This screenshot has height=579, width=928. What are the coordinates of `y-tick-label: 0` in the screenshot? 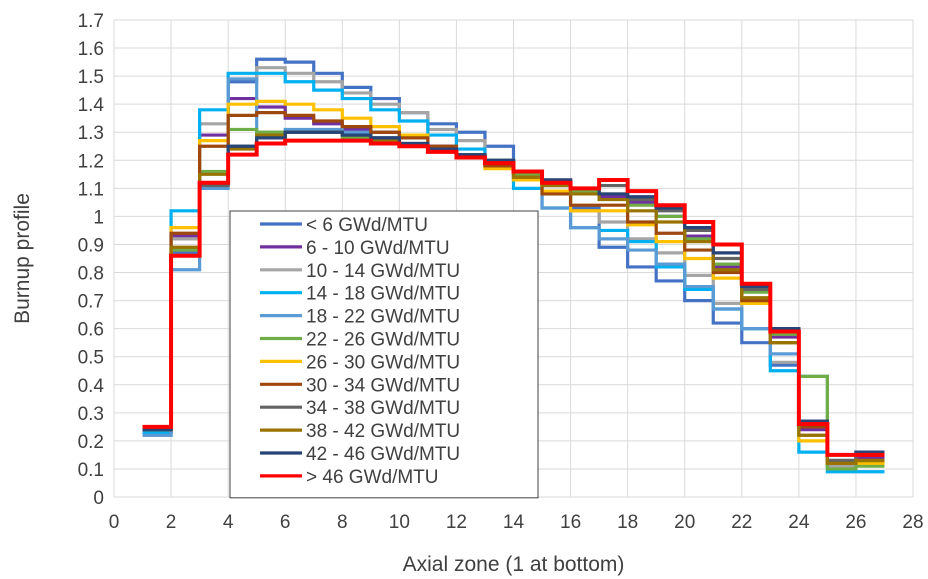 It's located at (98, 498).